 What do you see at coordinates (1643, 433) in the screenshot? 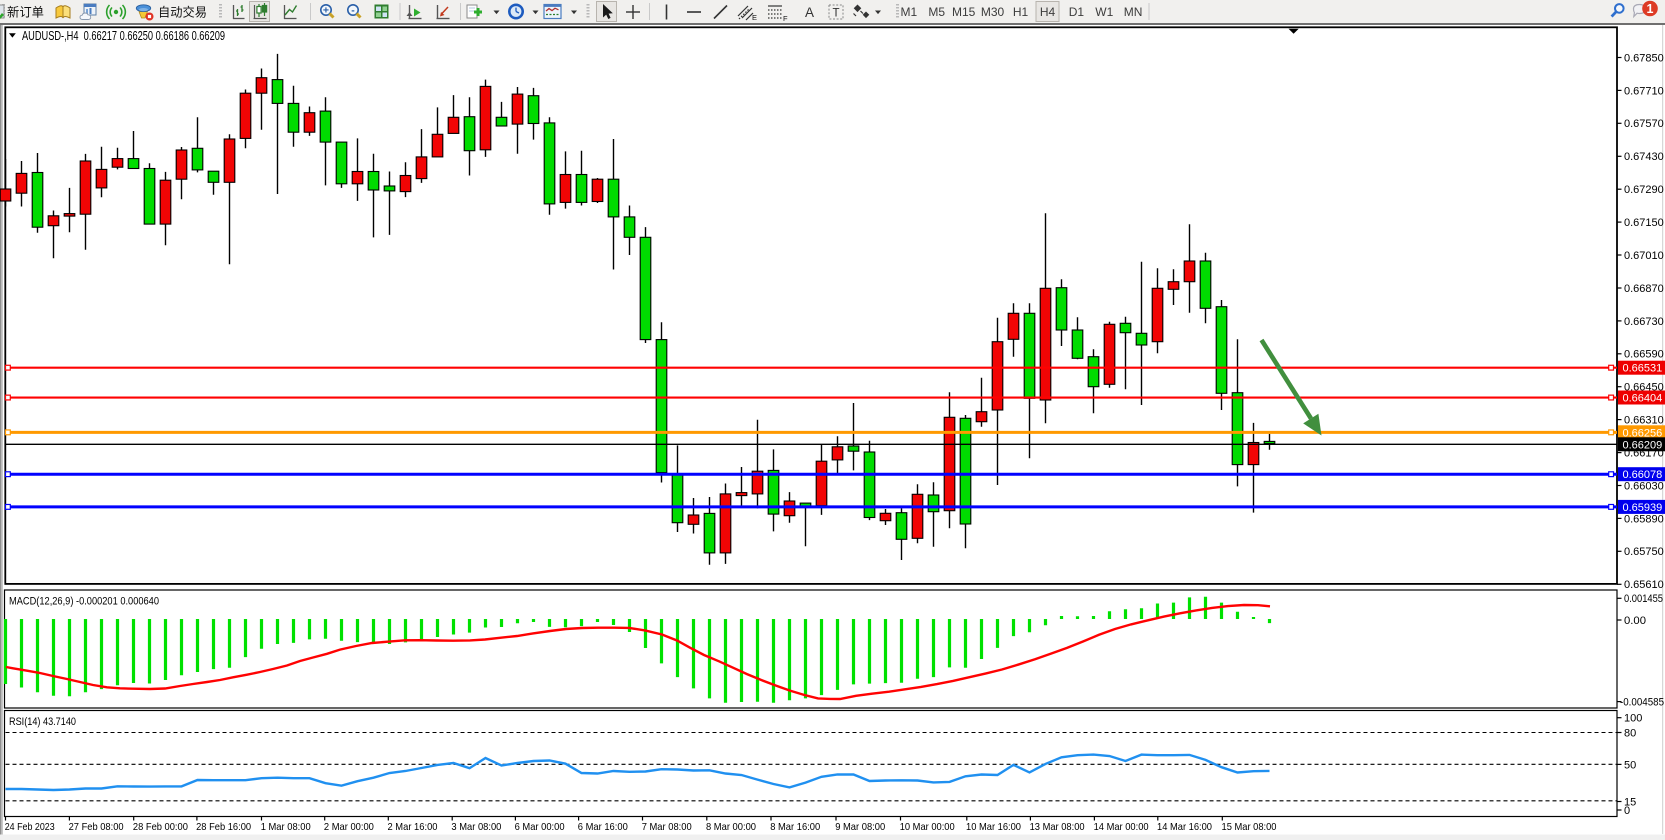
I see `svg-text: 0.66256` at bounding box center [1643, 433].